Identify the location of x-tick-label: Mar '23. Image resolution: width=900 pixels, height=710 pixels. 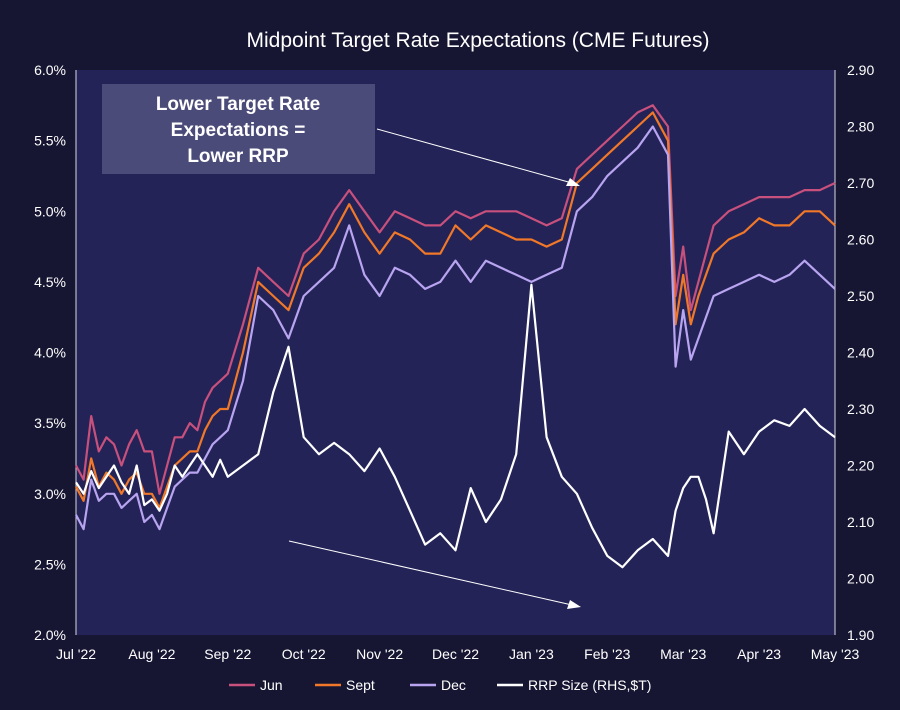
(683, 654).